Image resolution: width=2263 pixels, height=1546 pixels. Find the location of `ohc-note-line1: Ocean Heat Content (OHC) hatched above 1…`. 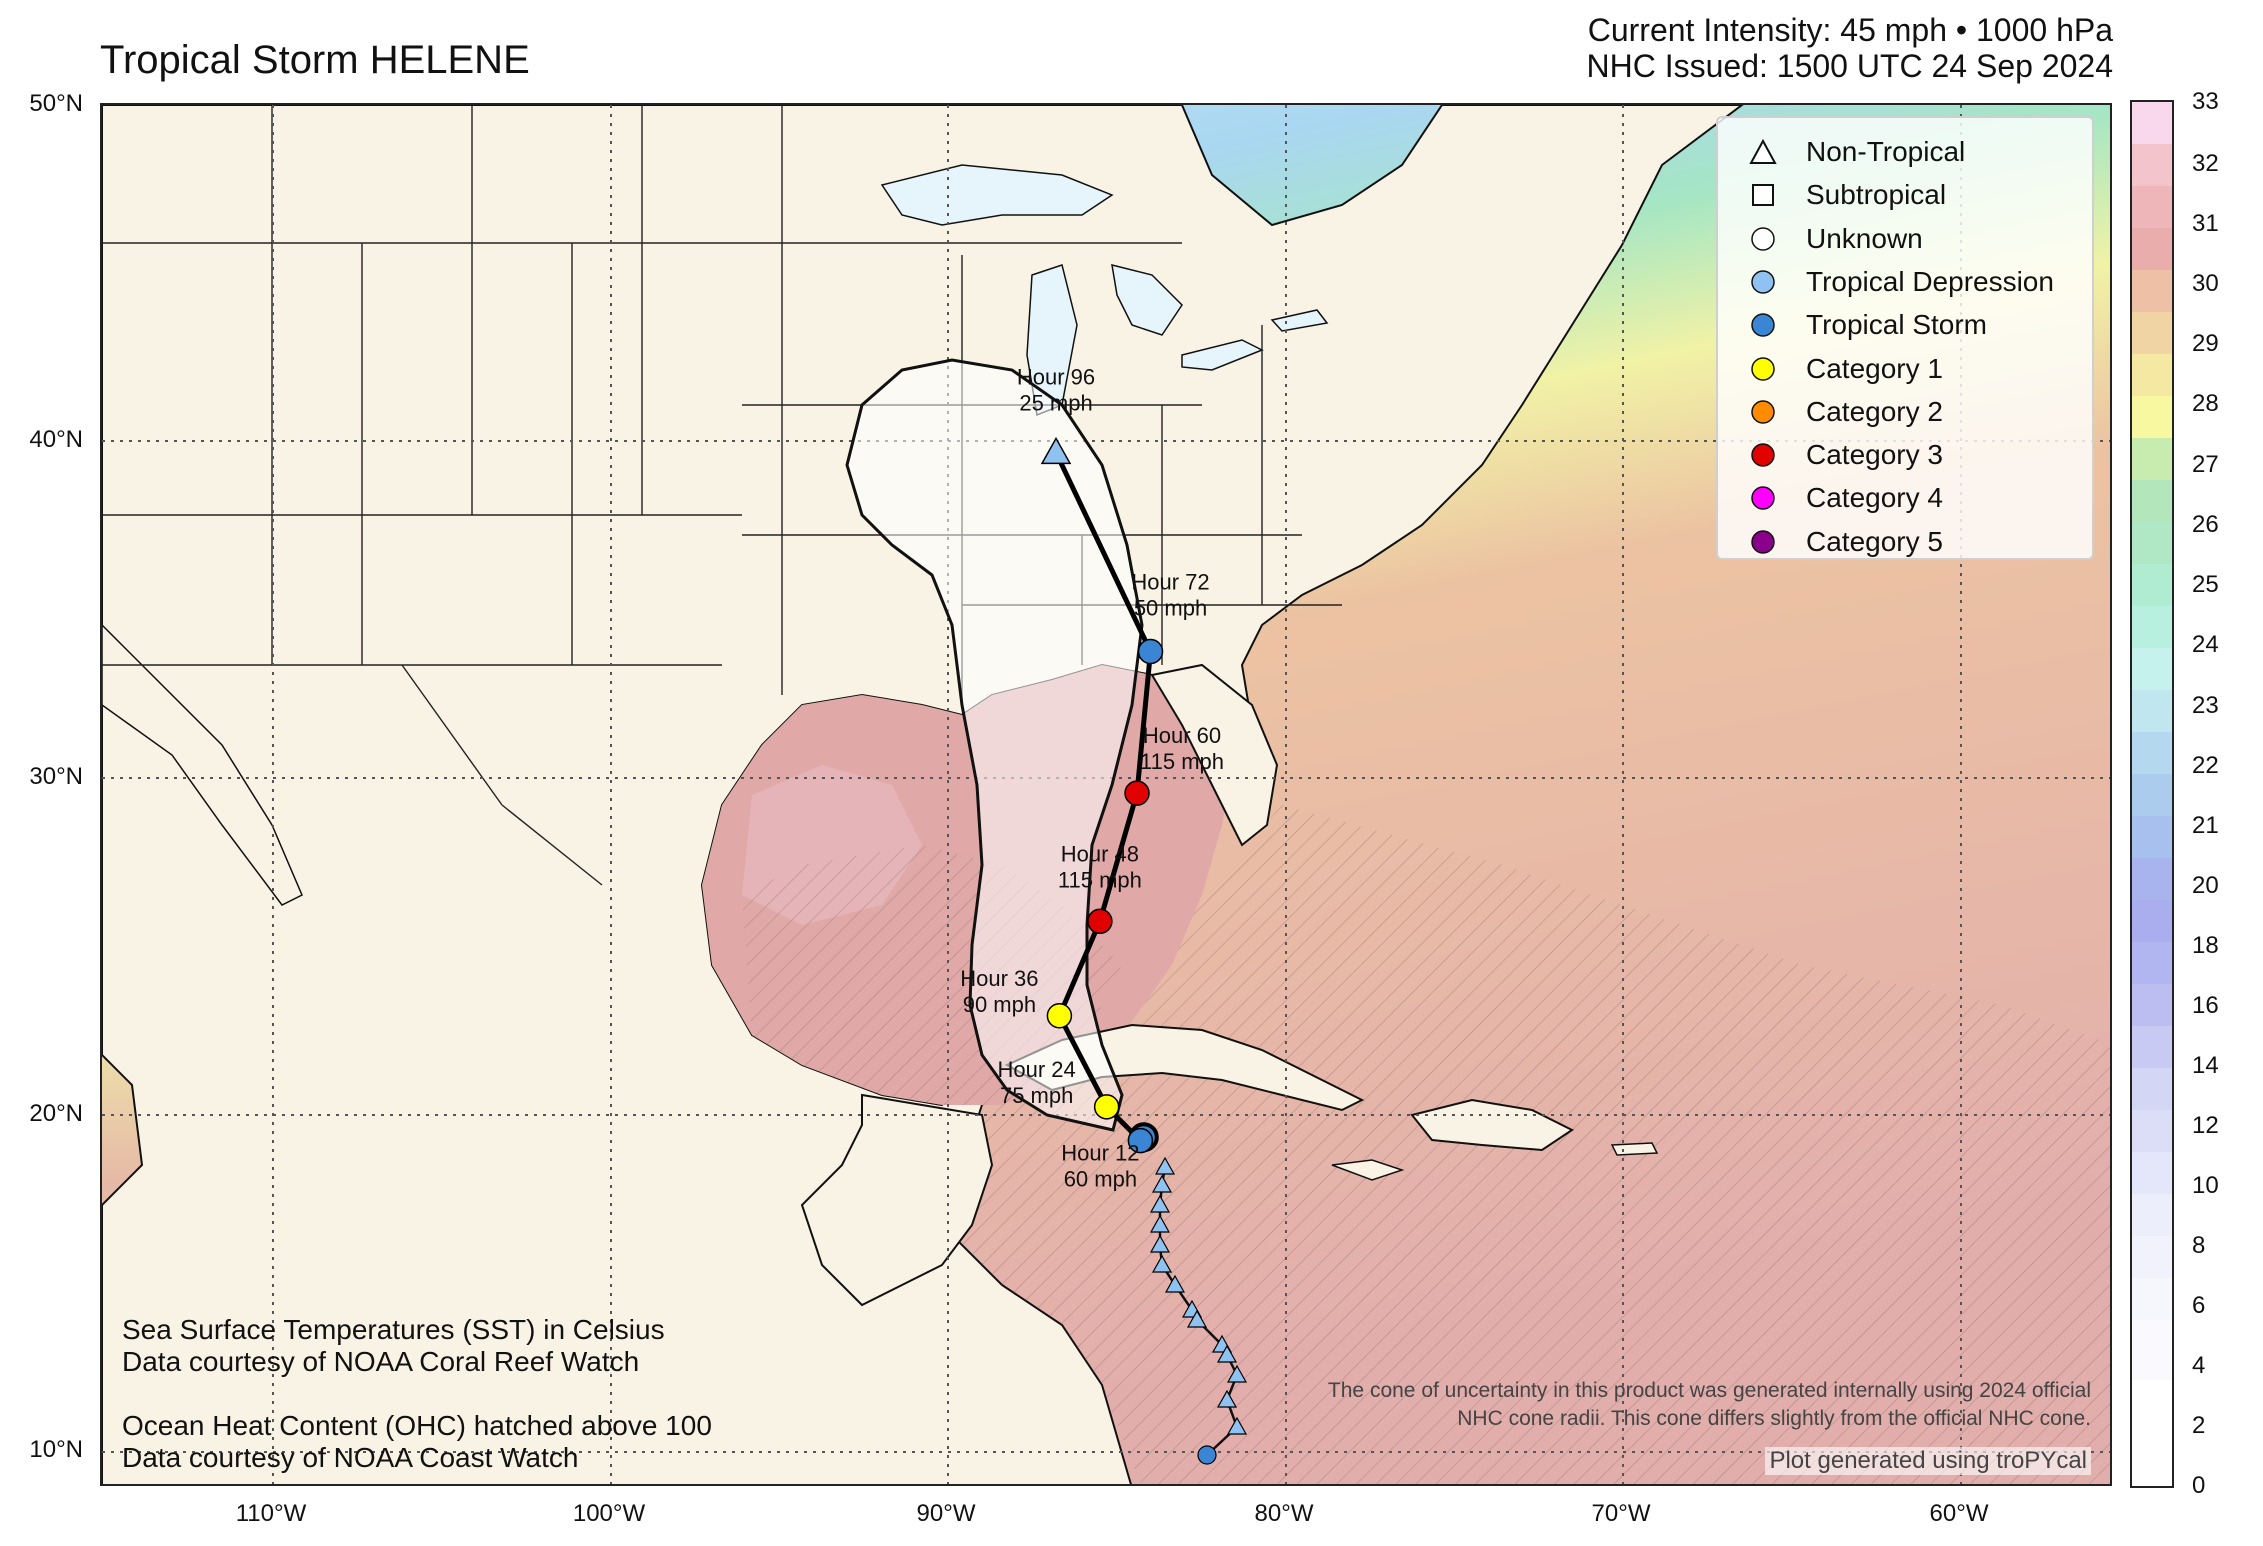

ohc-note-line1: Ocean Heat Content (OHC) hatched above 1… is located at coordinates (417, 1425).